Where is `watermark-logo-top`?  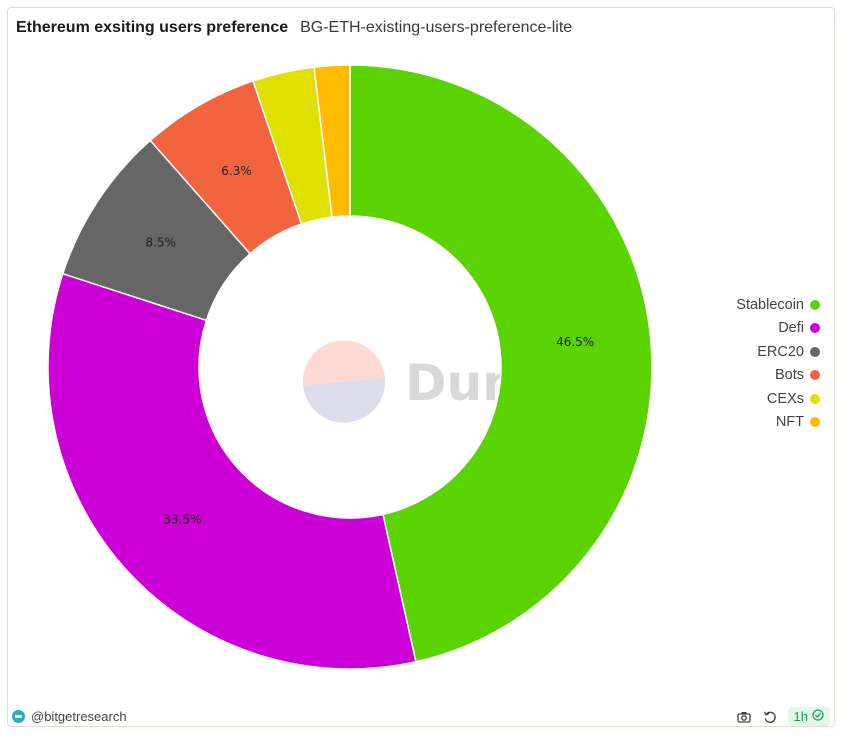 watermark-logo-top is located at coordinates (343, 362).